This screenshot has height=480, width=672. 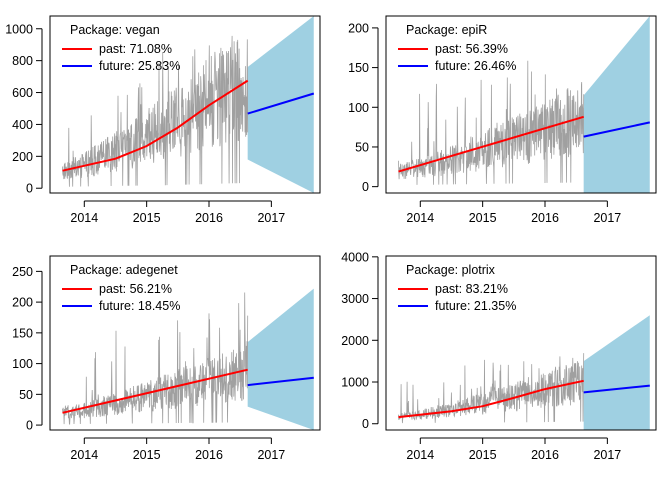 What do you see at coordinates (451, 270) in the screenshot?
I see `legend-title: Package: plotrix` at bounding box center [451, 270].